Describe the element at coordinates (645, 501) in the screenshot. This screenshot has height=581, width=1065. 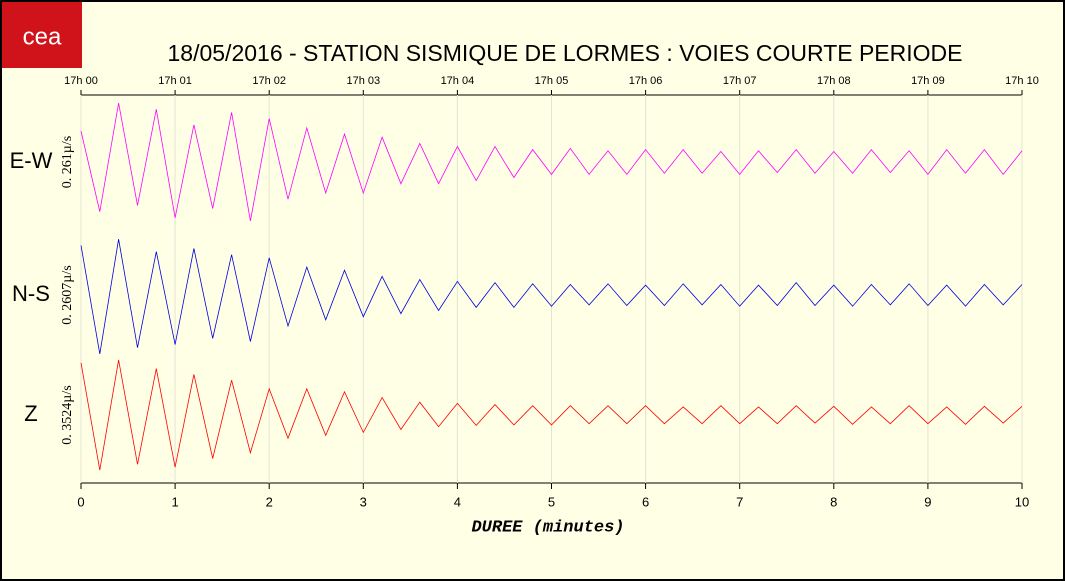
I see `x-tick-label: 6` at that location.